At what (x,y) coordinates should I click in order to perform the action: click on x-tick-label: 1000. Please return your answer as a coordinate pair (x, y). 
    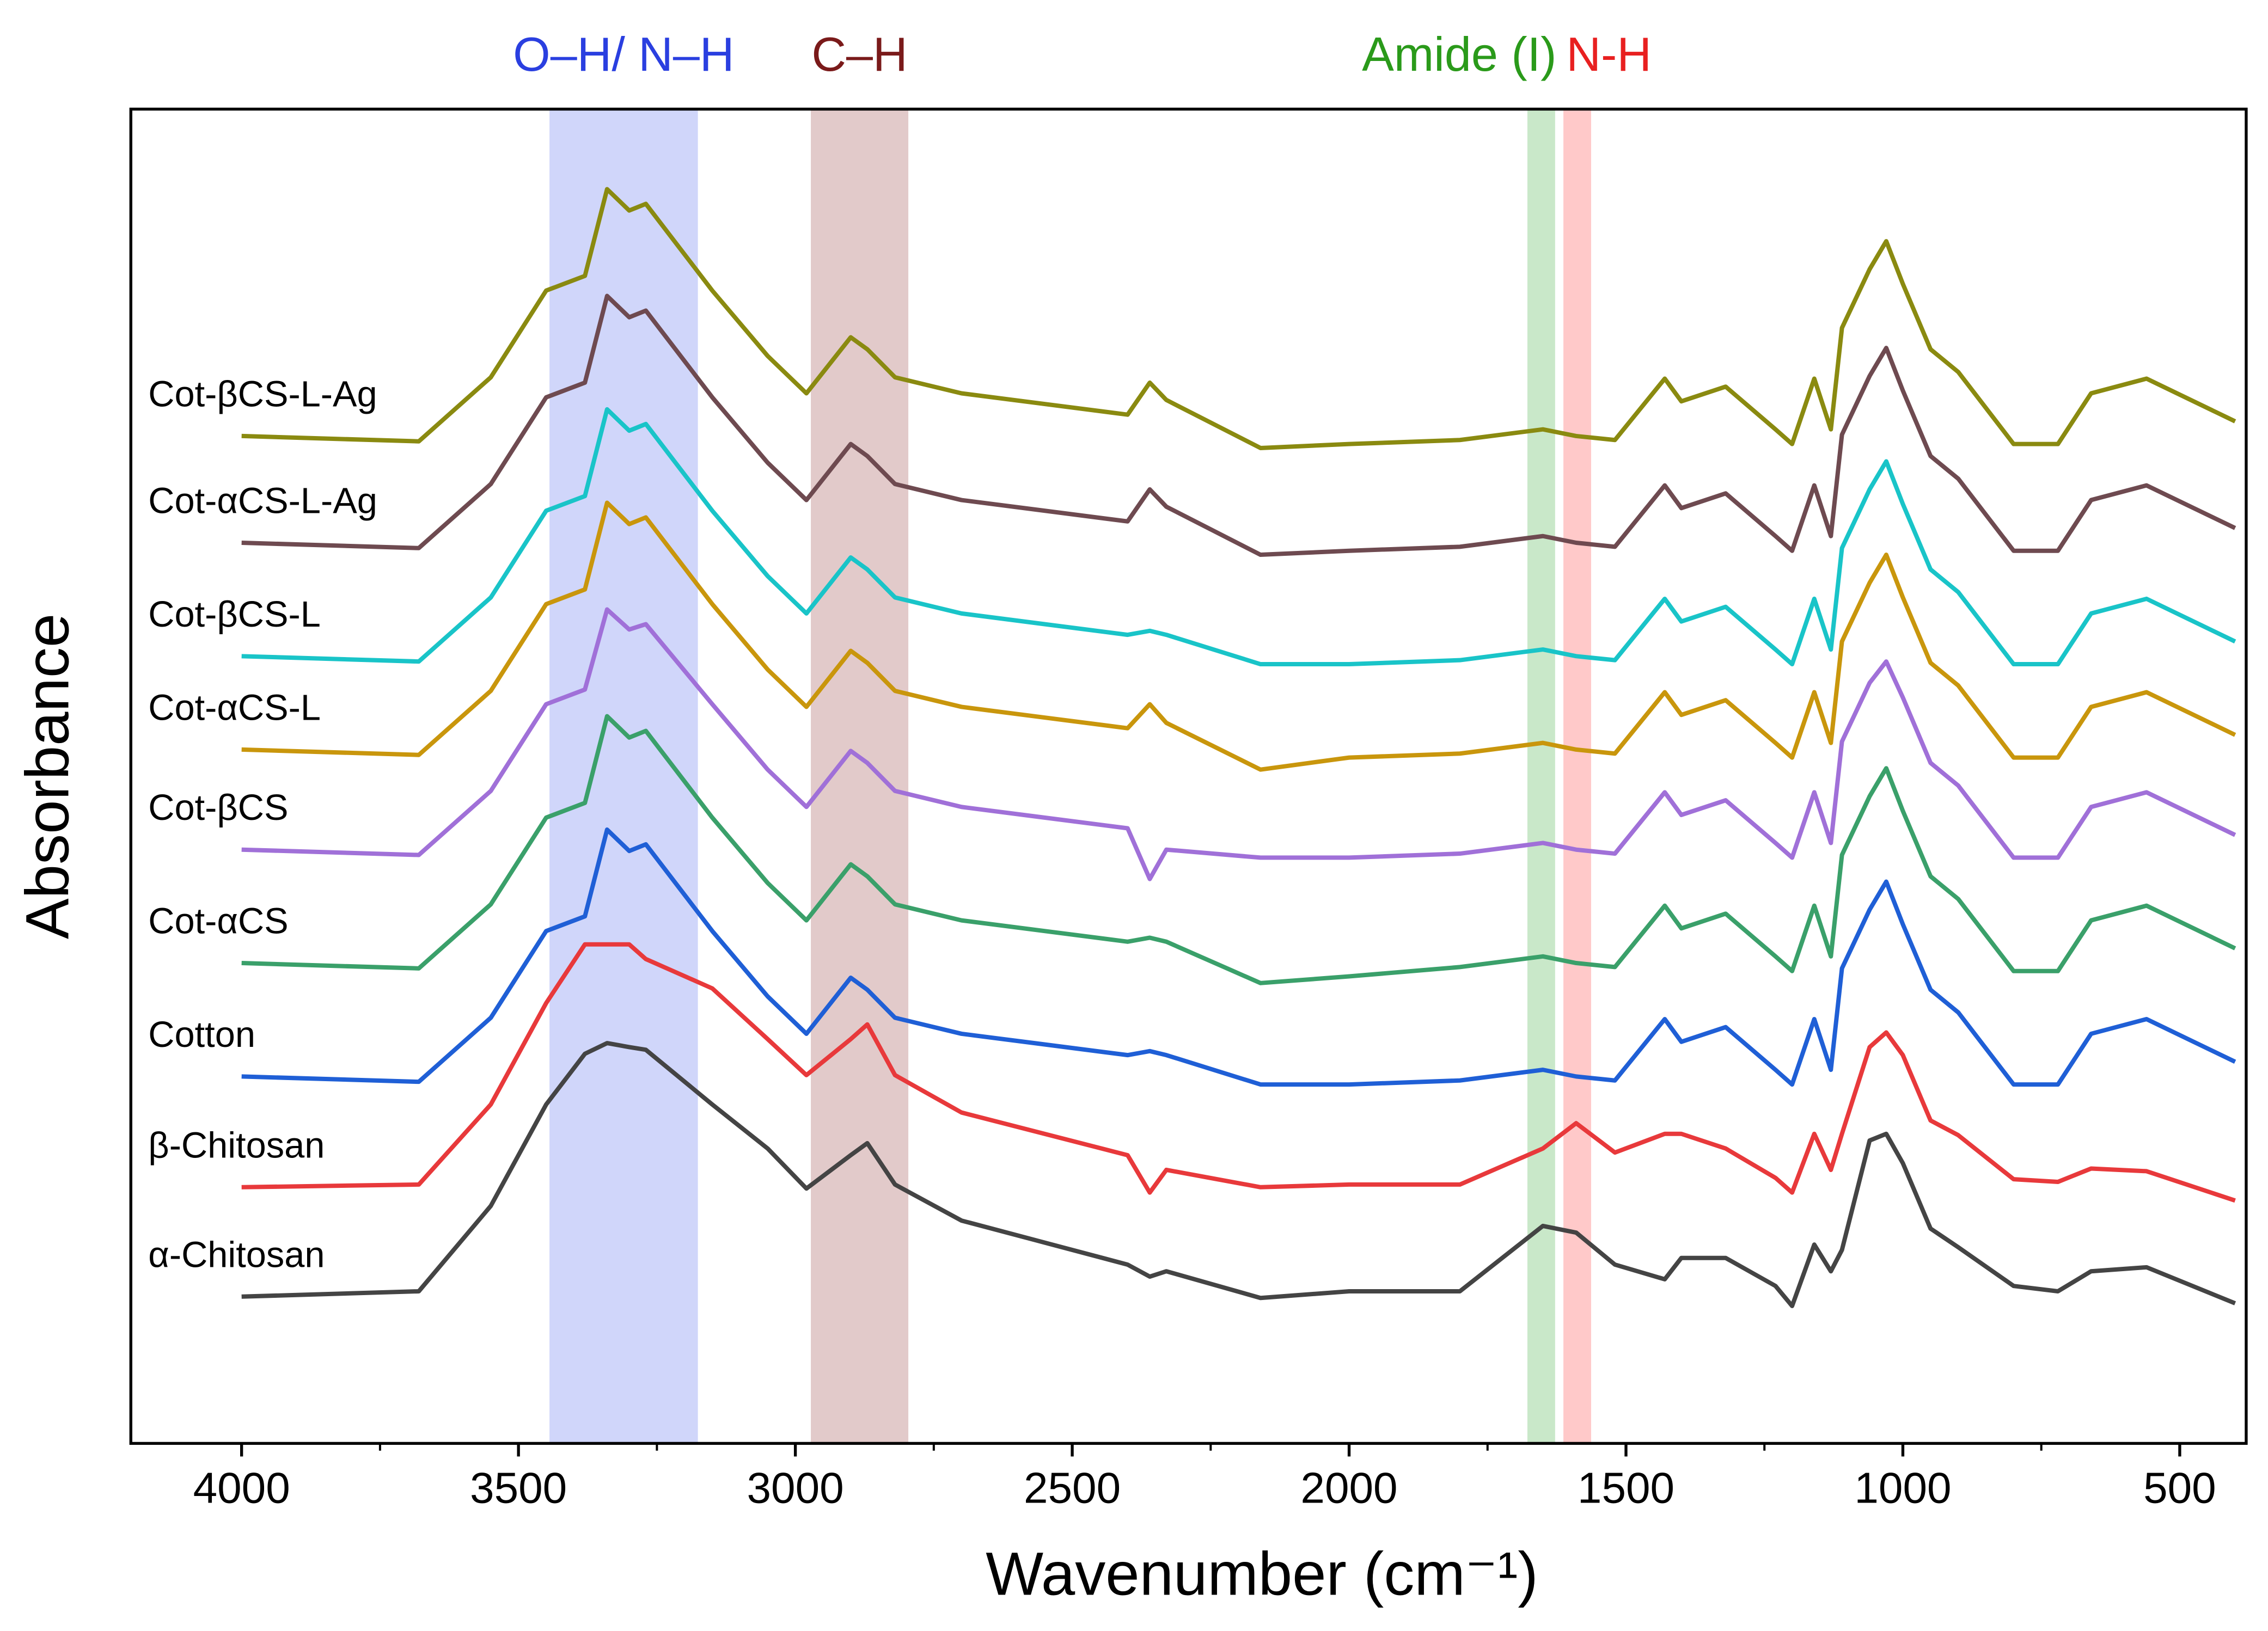
    Looking at the image, I should click on (1902, 1487).